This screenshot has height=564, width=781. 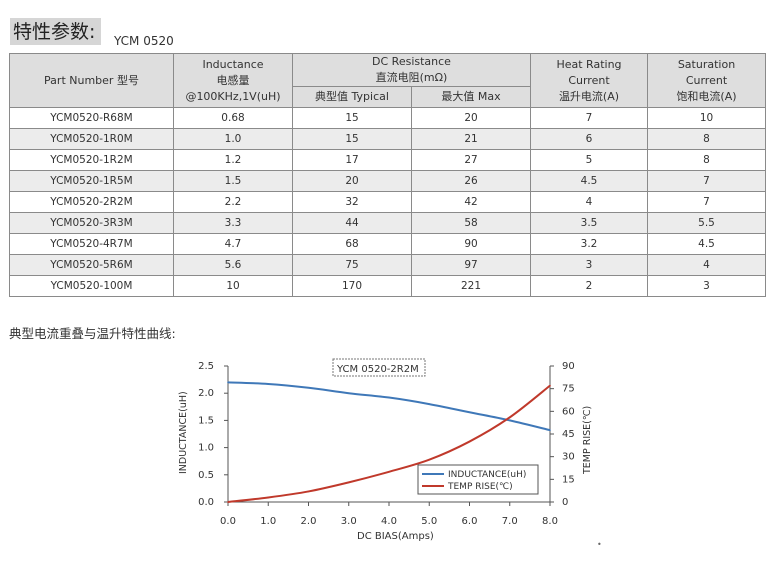 What do you see at coordinates (233, 223) in the screenshot?
I see `cell-inductance: 3.3` at bounding box center [233, 223].